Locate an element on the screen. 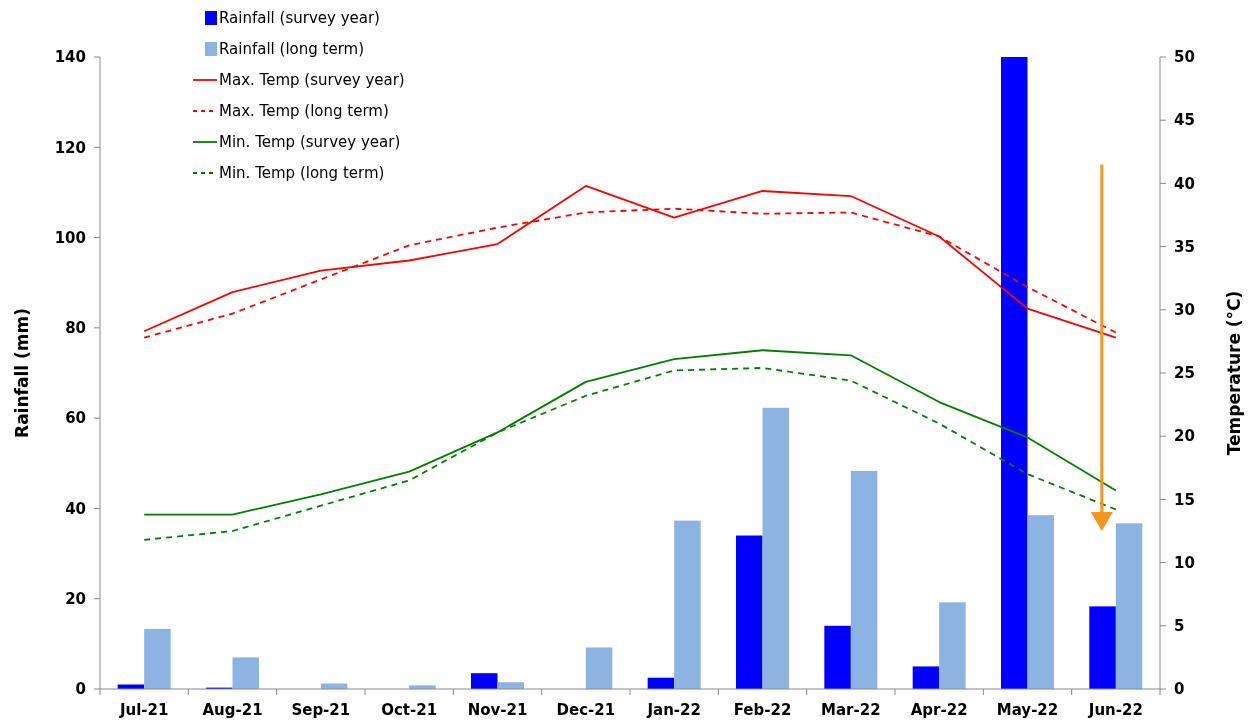 Image resolution: width=1248 pixels, height=726 pixels. x-tick-label: Dec-21 is located at coordinates (586, 710).